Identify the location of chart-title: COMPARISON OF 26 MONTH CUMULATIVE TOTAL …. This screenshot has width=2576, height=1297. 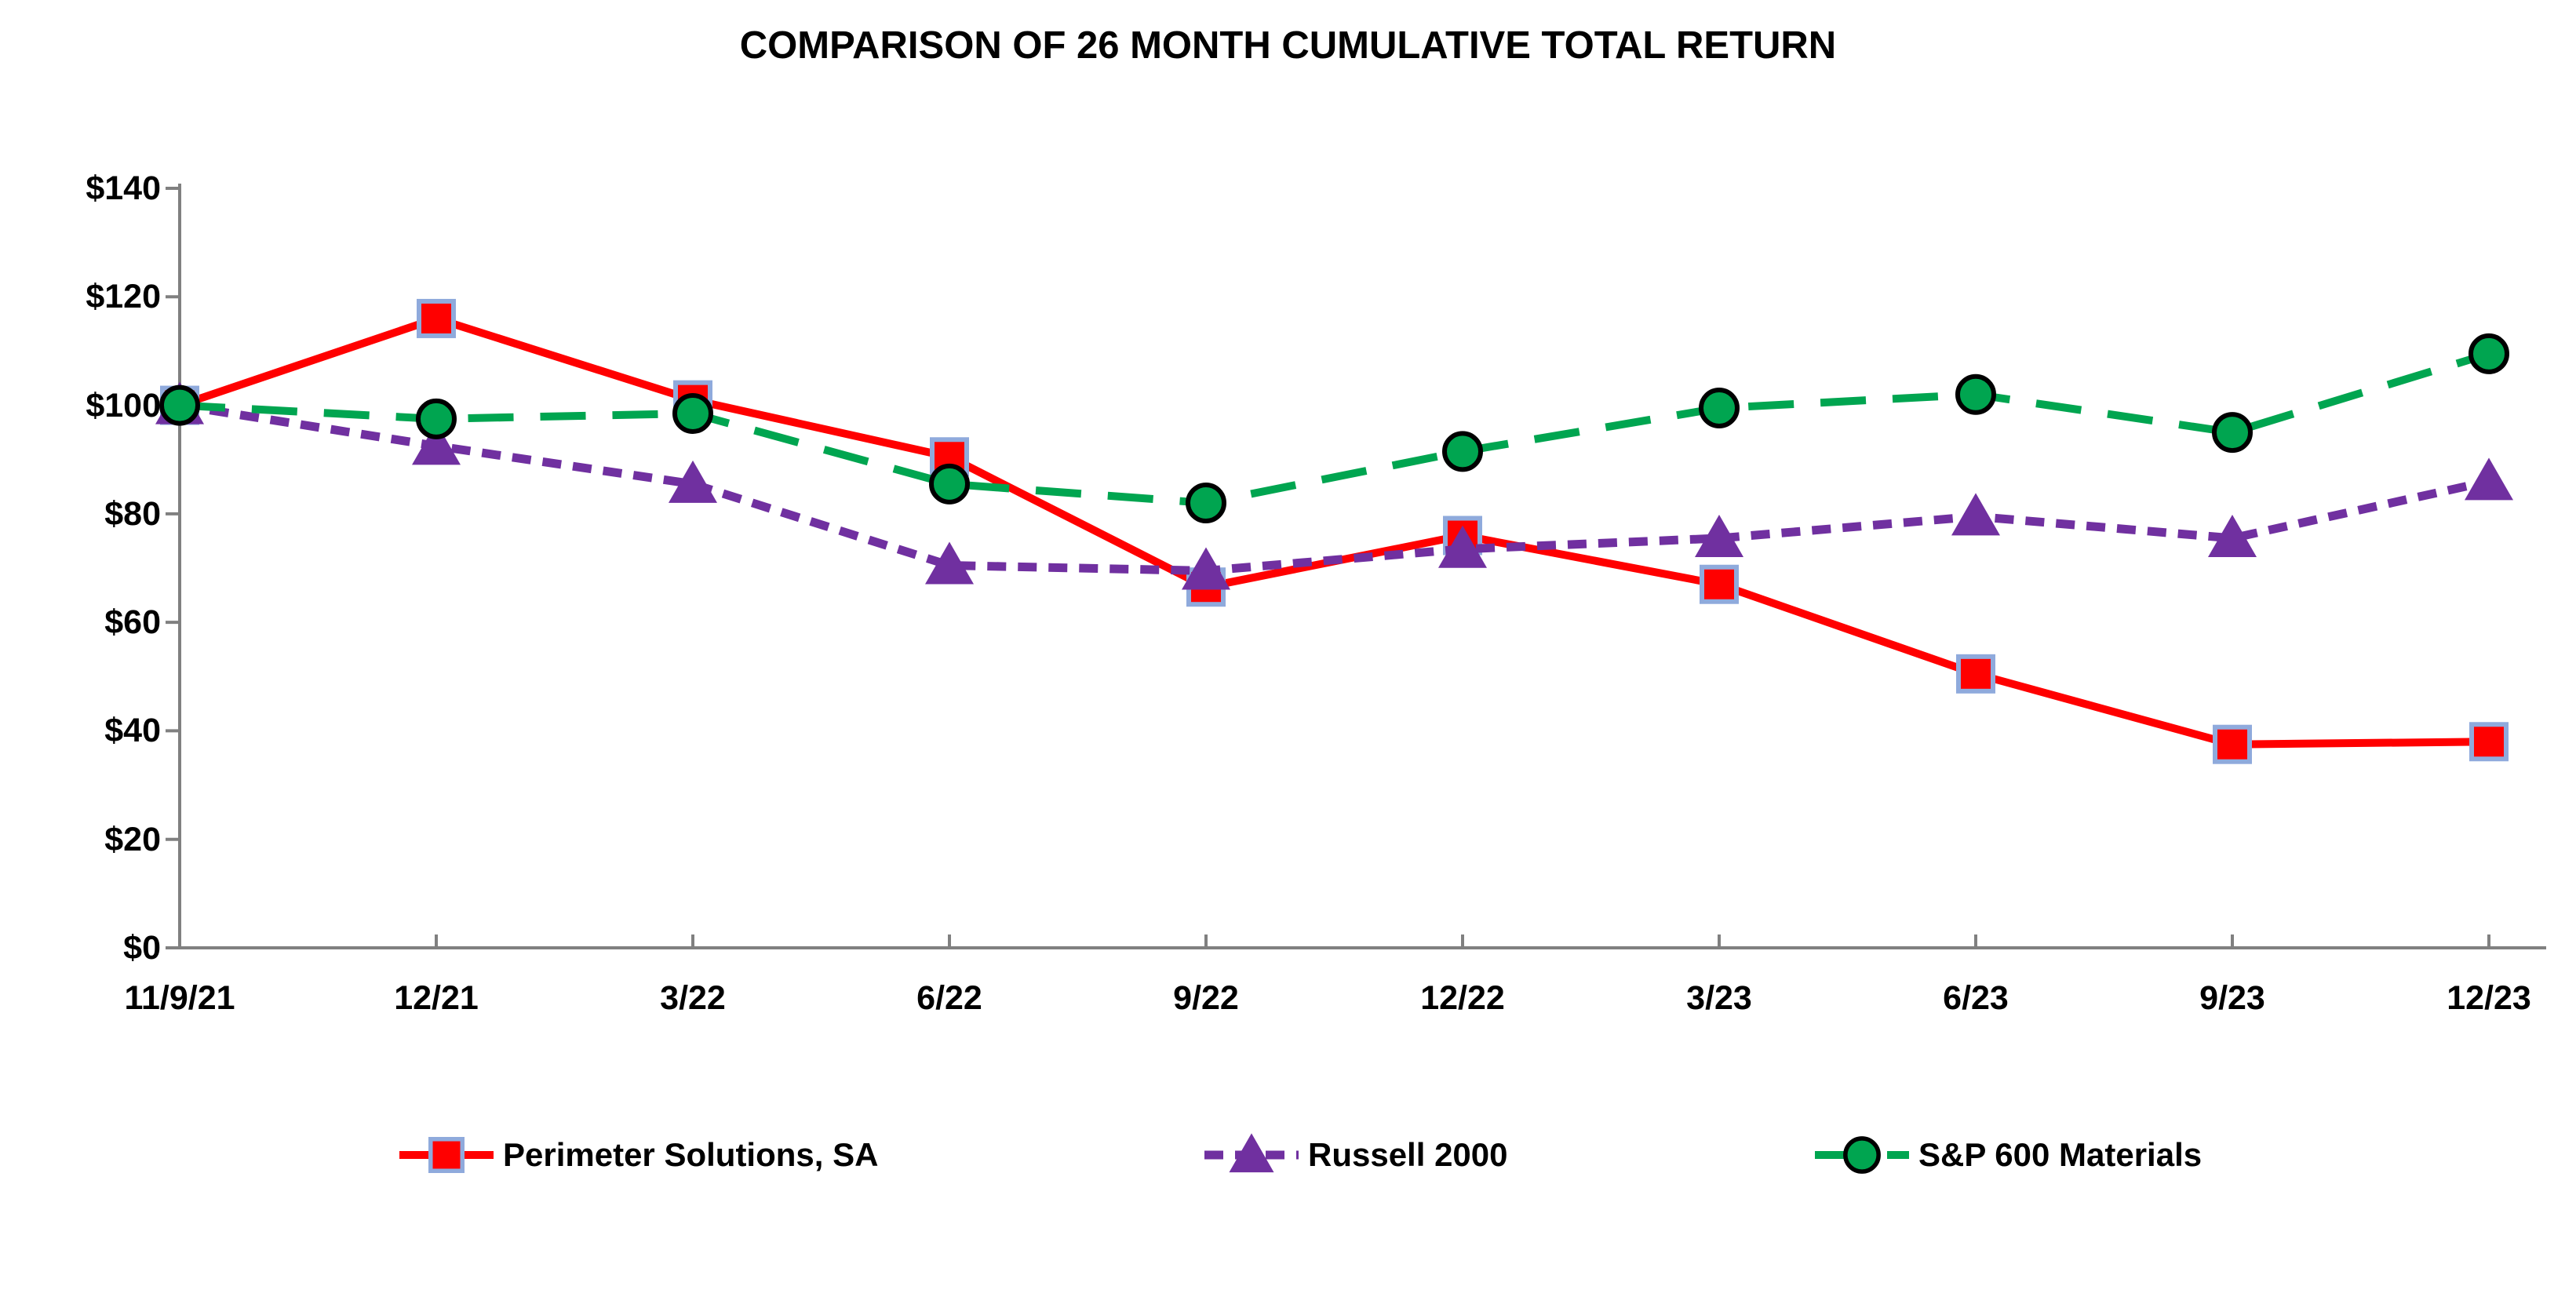
(1288, 45).